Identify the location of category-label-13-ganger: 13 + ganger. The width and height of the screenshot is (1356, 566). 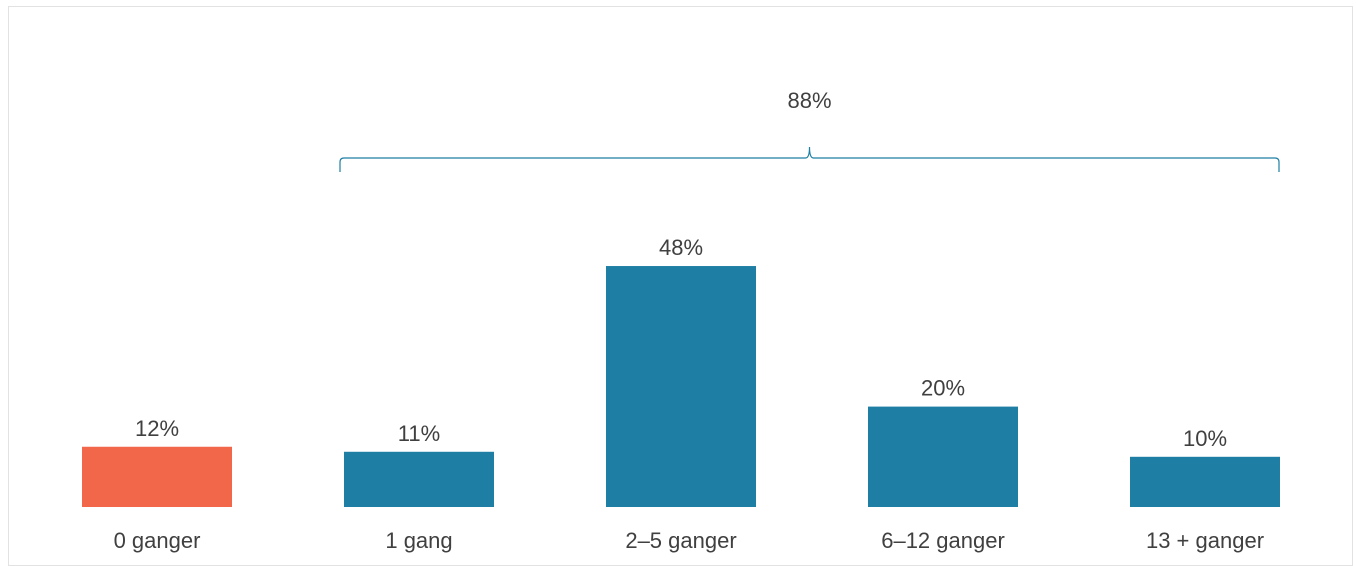
(1205, 540).